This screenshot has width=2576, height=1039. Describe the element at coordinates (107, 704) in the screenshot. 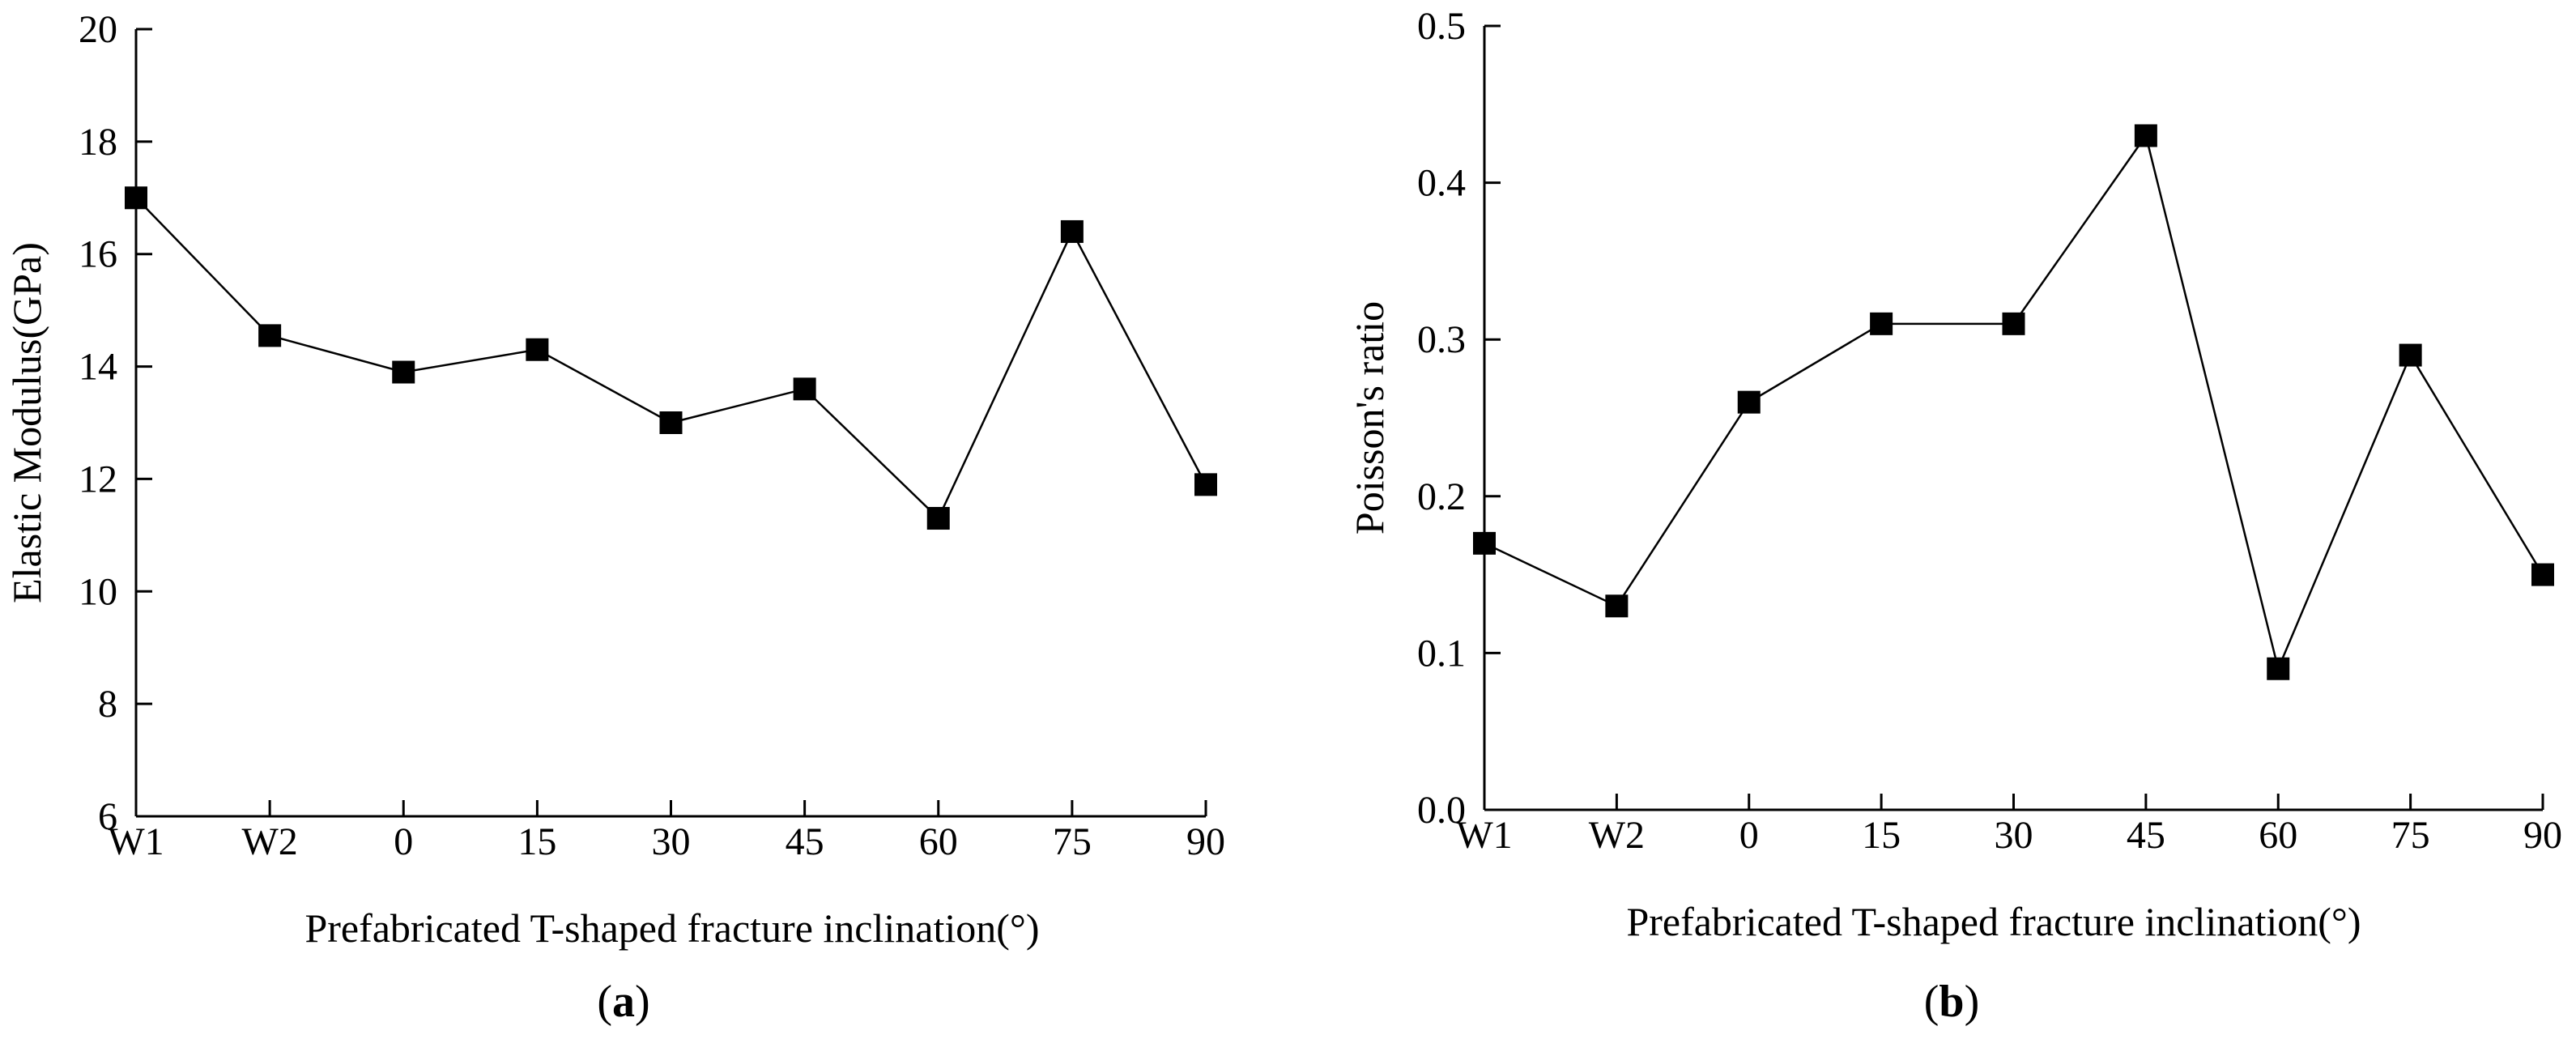

I see `y-tick-label: 8` at that location.